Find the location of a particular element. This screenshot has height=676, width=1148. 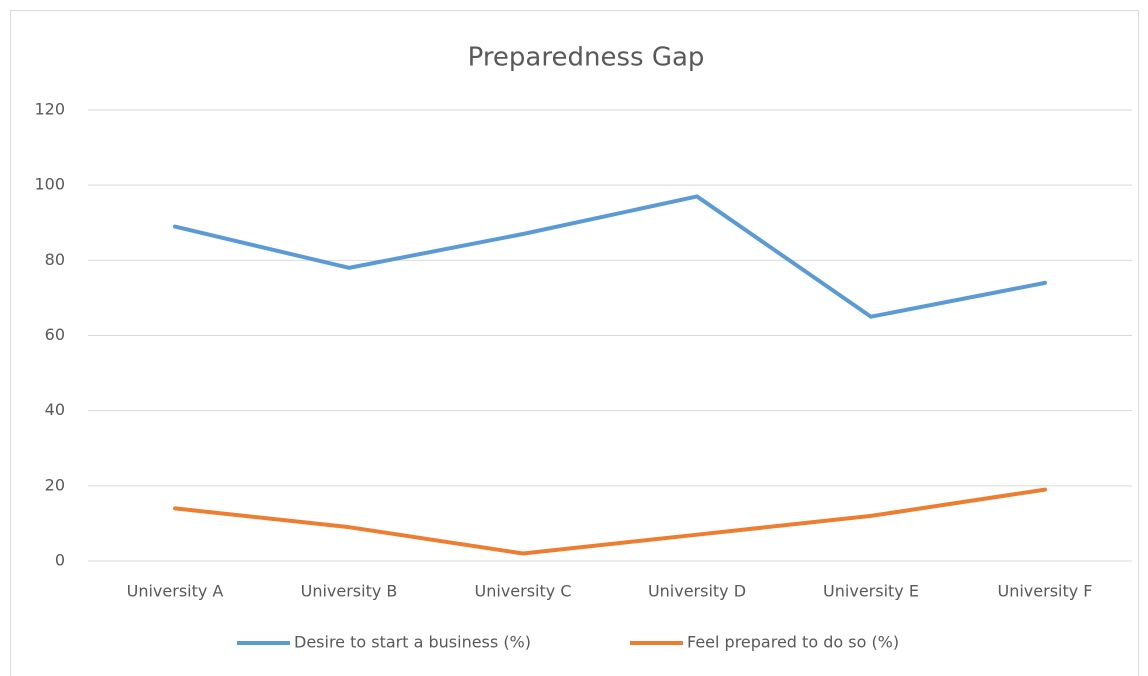

chart-title: Preparedness Gap is located at coordinates (586, 58).